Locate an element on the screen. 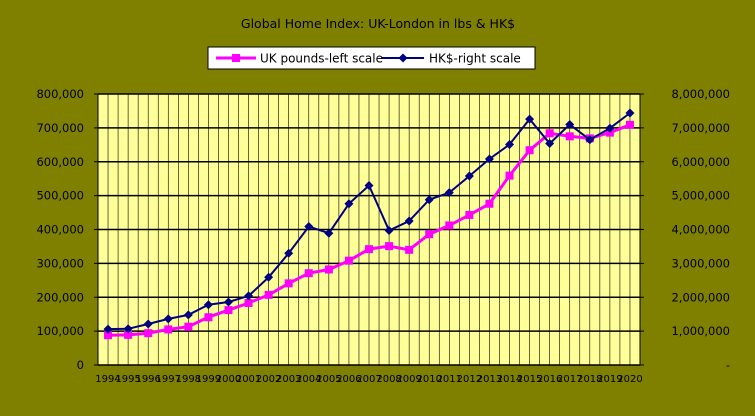 The width and height of the screenshot is (755, 416). left-tick-label: 300,000 is located at coordinates (60, 263).